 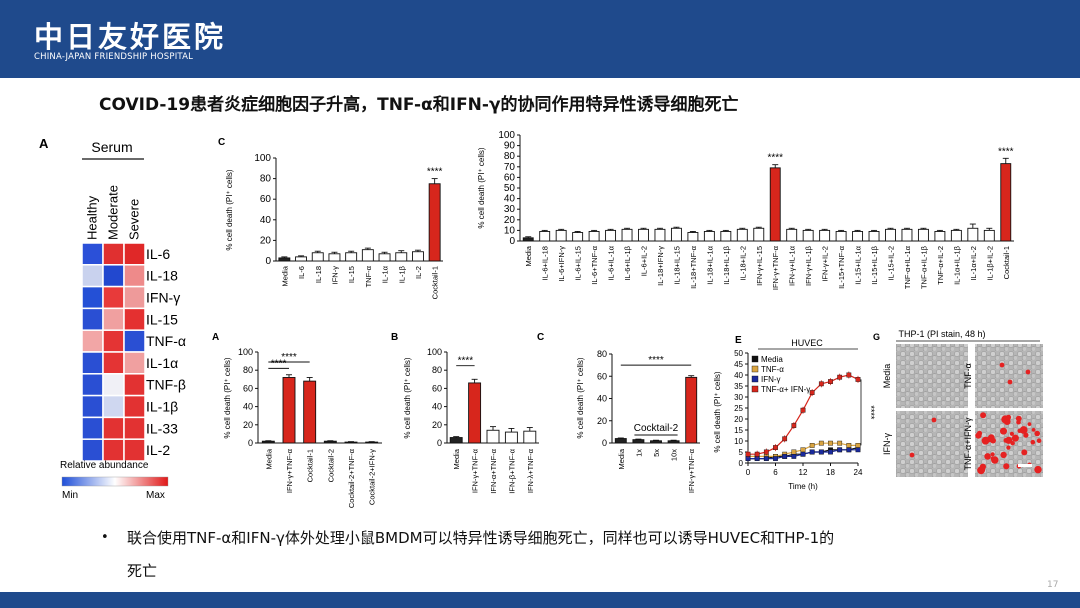 I want to click on microscopy-label-combo: TNF-α+IFN-γ, so click(x=968, y=443).